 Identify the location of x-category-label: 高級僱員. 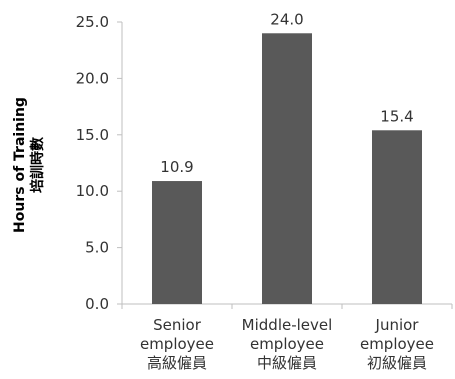
(177, 363).